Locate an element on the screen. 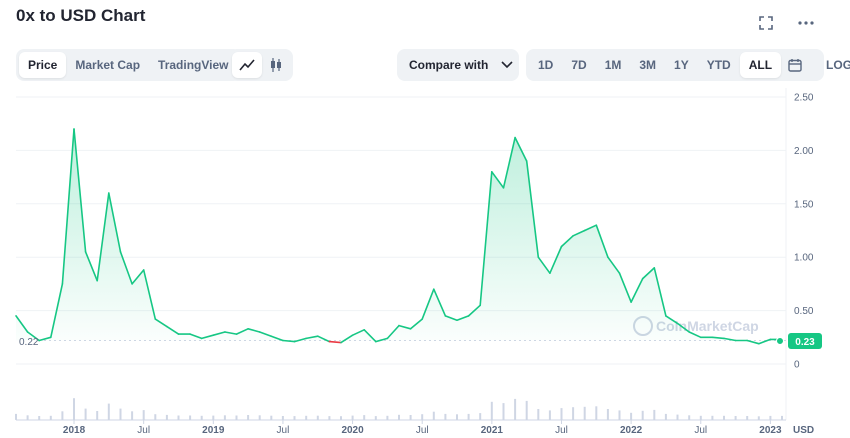  chart-type-tabs: Price Market Cap TradingView is located at coordinates (128, 65).